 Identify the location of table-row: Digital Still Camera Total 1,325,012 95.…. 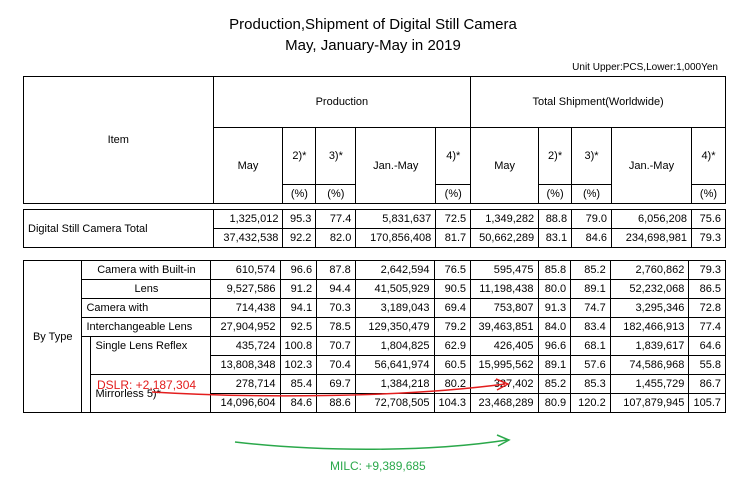
(375, 228).